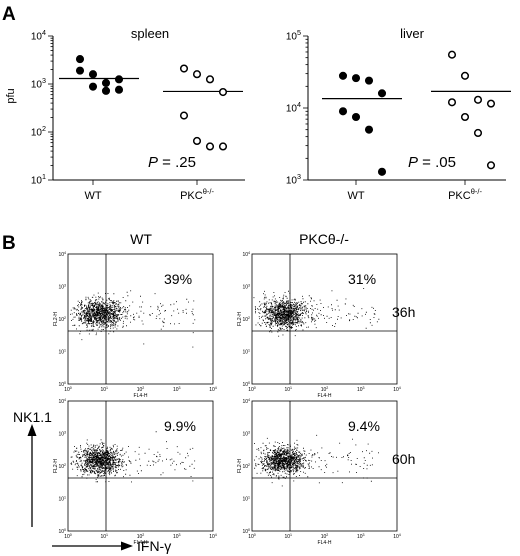 This screenshot has width=520, height=556. Describe the element at coordinates (38, 179) in the screenshot. I see `spleen-ytick-label-0: 10¹` at that location.